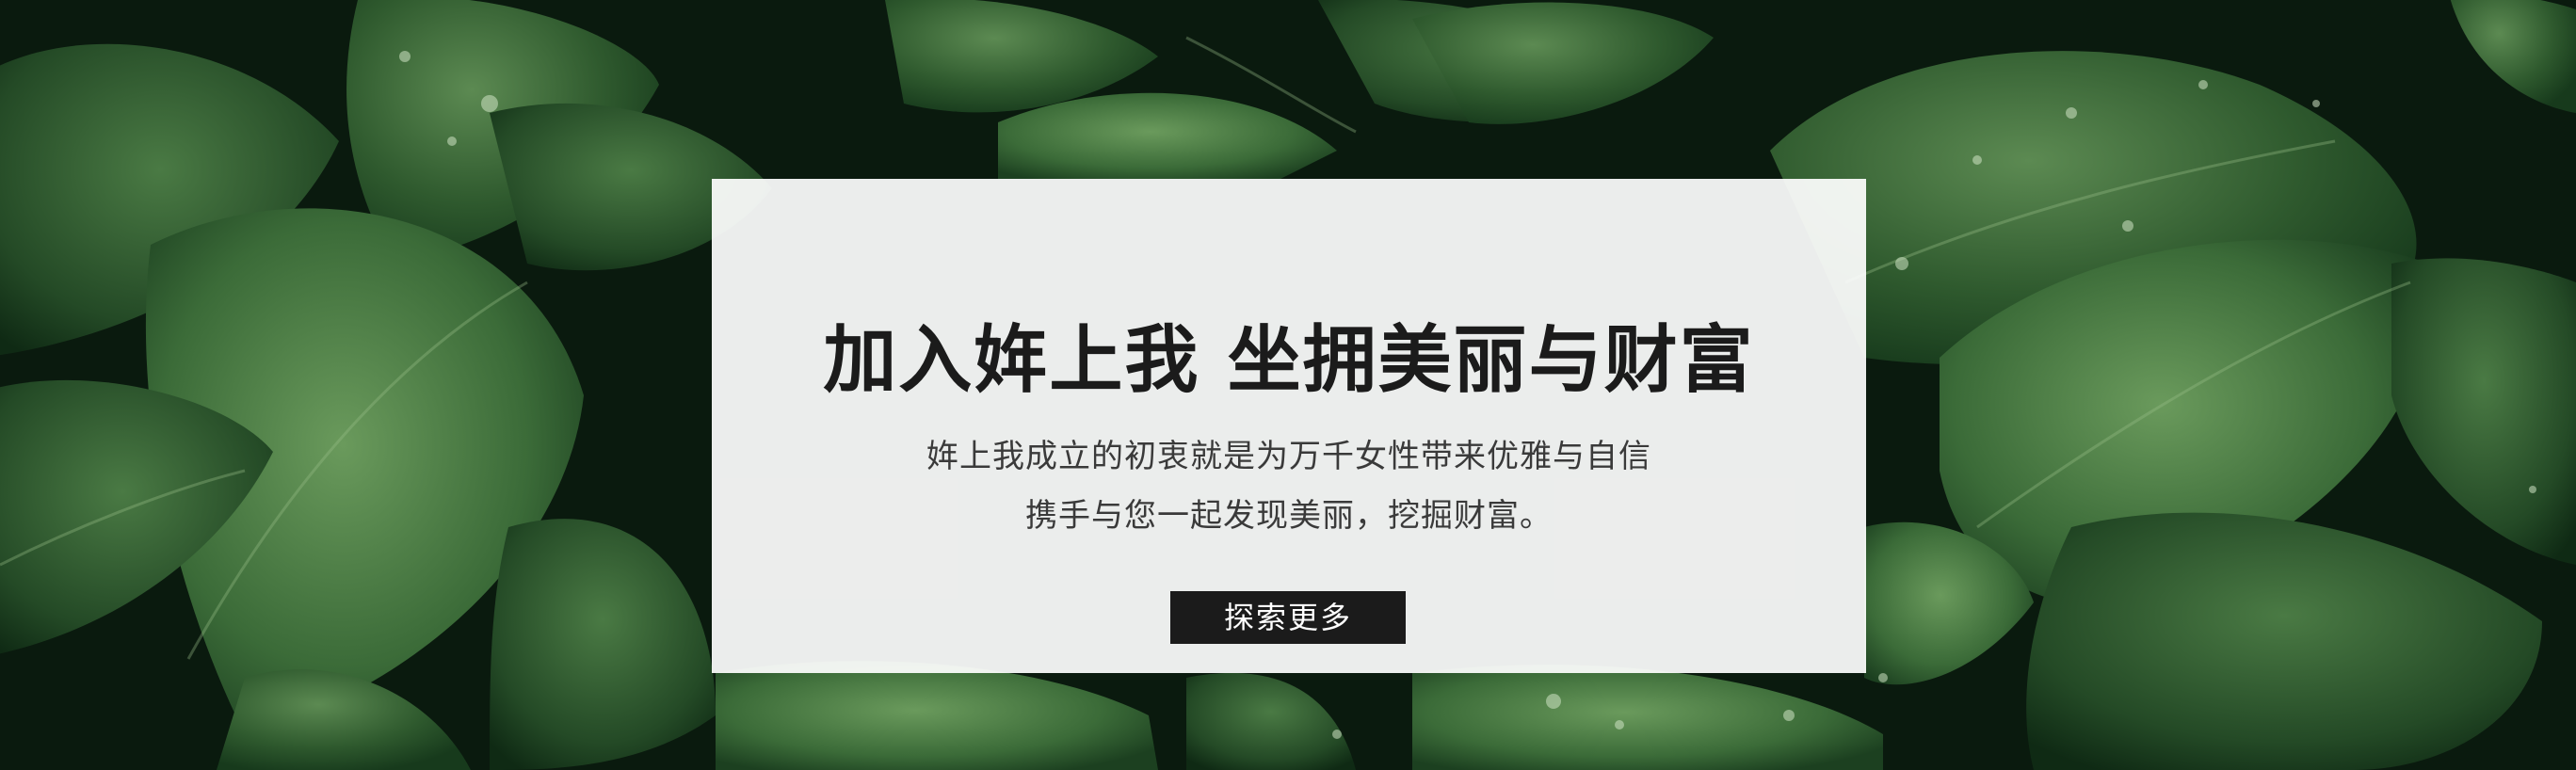 This screenshot has width=2576, height=770. Describe the element at coordinates (1288, 456) in the screenshot. I see `hero-description-line-1: 姩上我成立的初衷就是为万千女性带来优雅与自信` at that location.